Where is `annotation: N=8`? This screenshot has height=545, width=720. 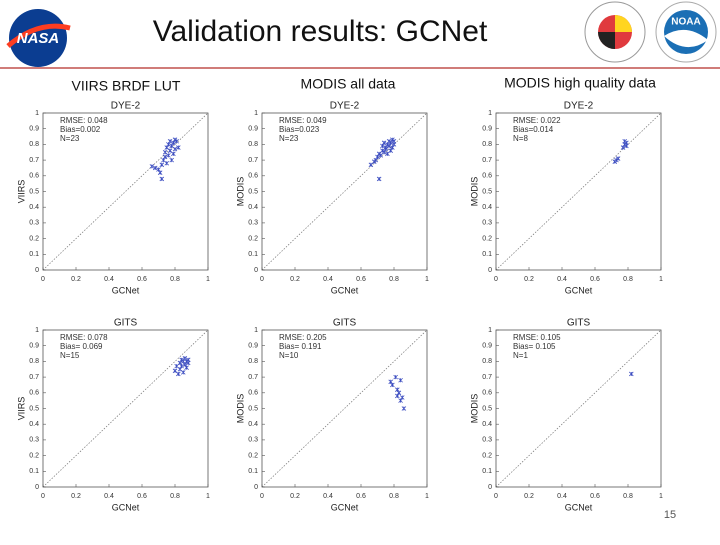 annotation: N=8 is located at coordinates (520, 138).